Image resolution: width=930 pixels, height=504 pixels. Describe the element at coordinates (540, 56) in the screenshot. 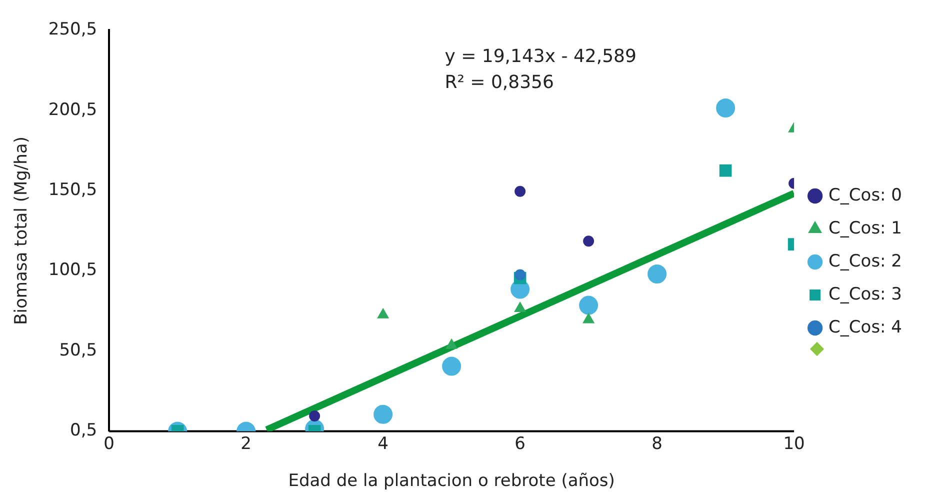

I see `annotation: y = 19,143x - 42,589` at that location.